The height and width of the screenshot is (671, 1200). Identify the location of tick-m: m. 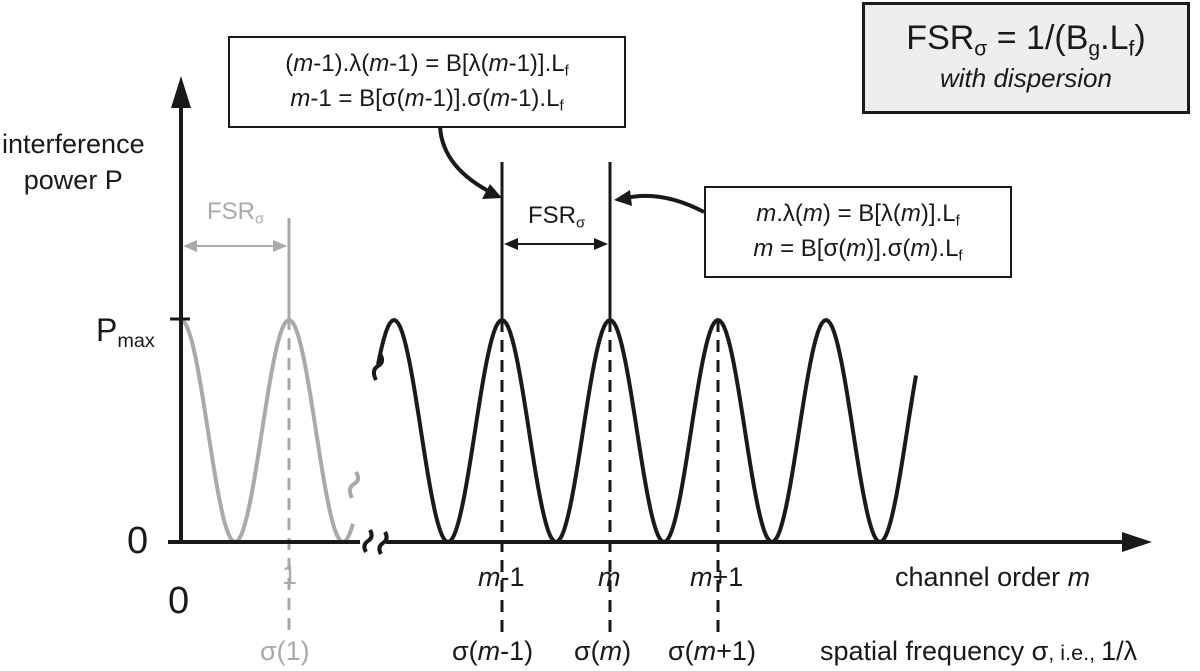
(609, 577).